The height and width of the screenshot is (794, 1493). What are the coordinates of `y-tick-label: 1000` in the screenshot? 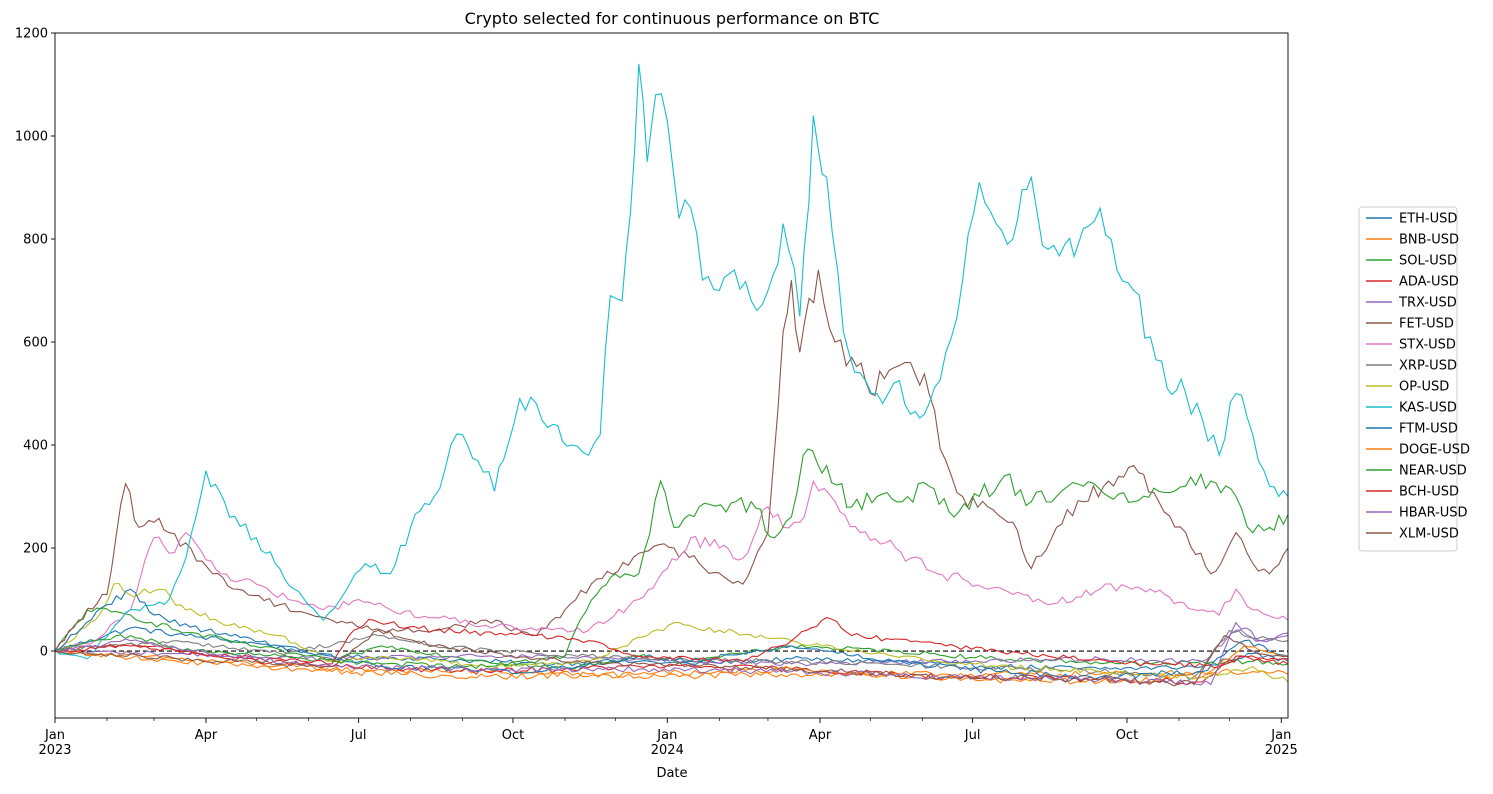 It's located at (31, 137).